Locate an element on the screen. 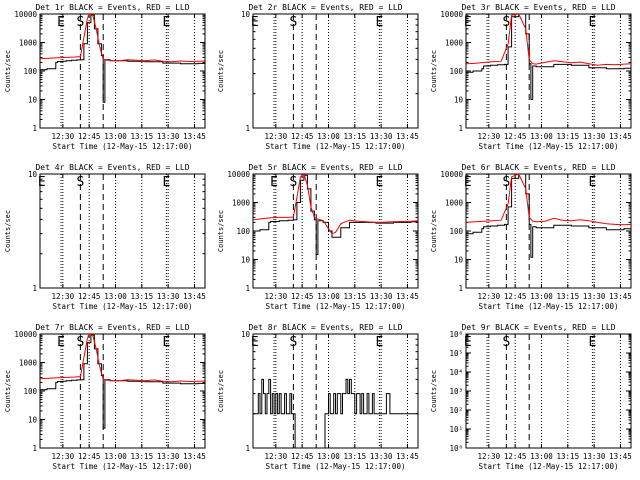 Image resolution: width=640 pixels, height=480 pixels. y-tick-label: 10¹ is located at coordinates (456, 429).